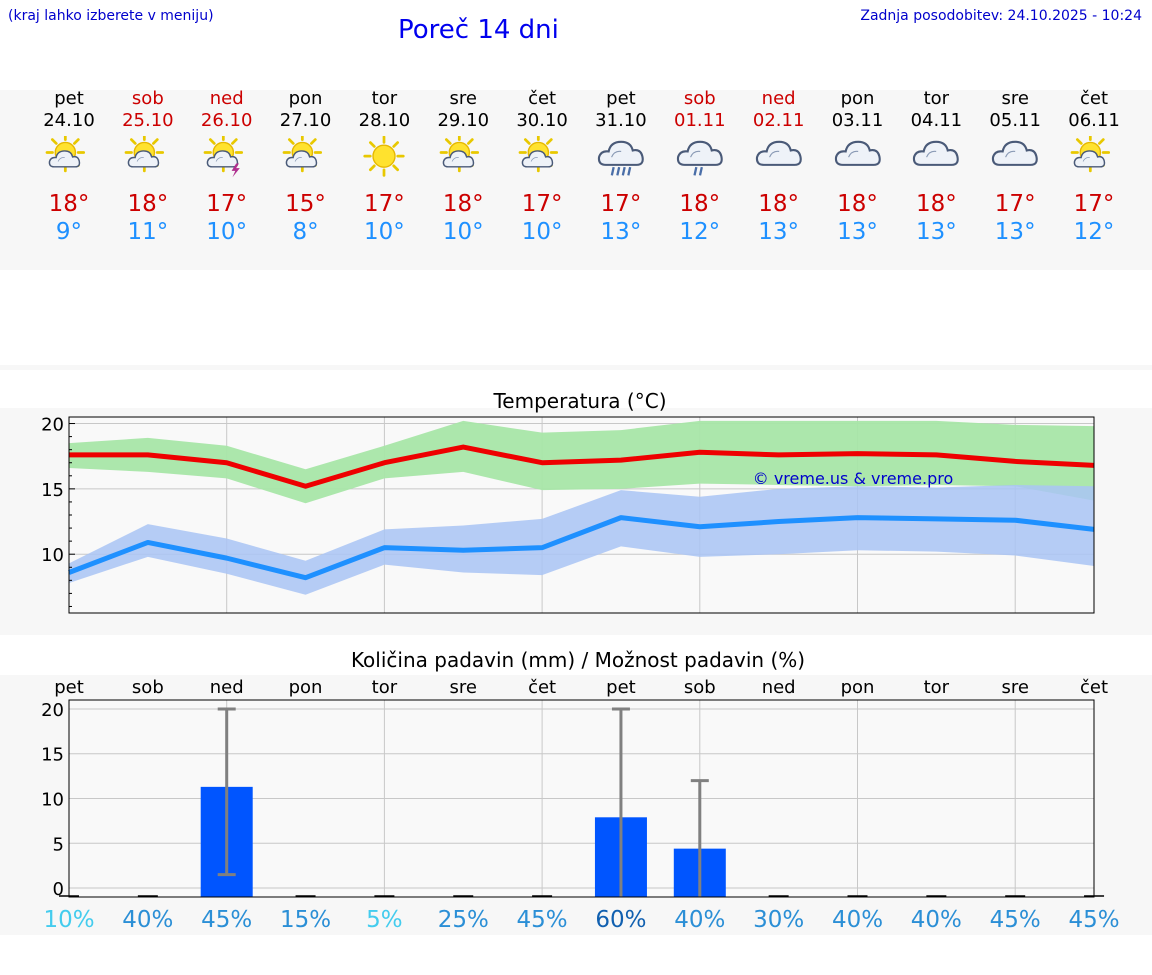 The width and height of the screenshot is (1152, 975). What do you see at coordinates (778, 98) in the screenshot?
I see `day-name: ned` at bounding box center [778, 98].